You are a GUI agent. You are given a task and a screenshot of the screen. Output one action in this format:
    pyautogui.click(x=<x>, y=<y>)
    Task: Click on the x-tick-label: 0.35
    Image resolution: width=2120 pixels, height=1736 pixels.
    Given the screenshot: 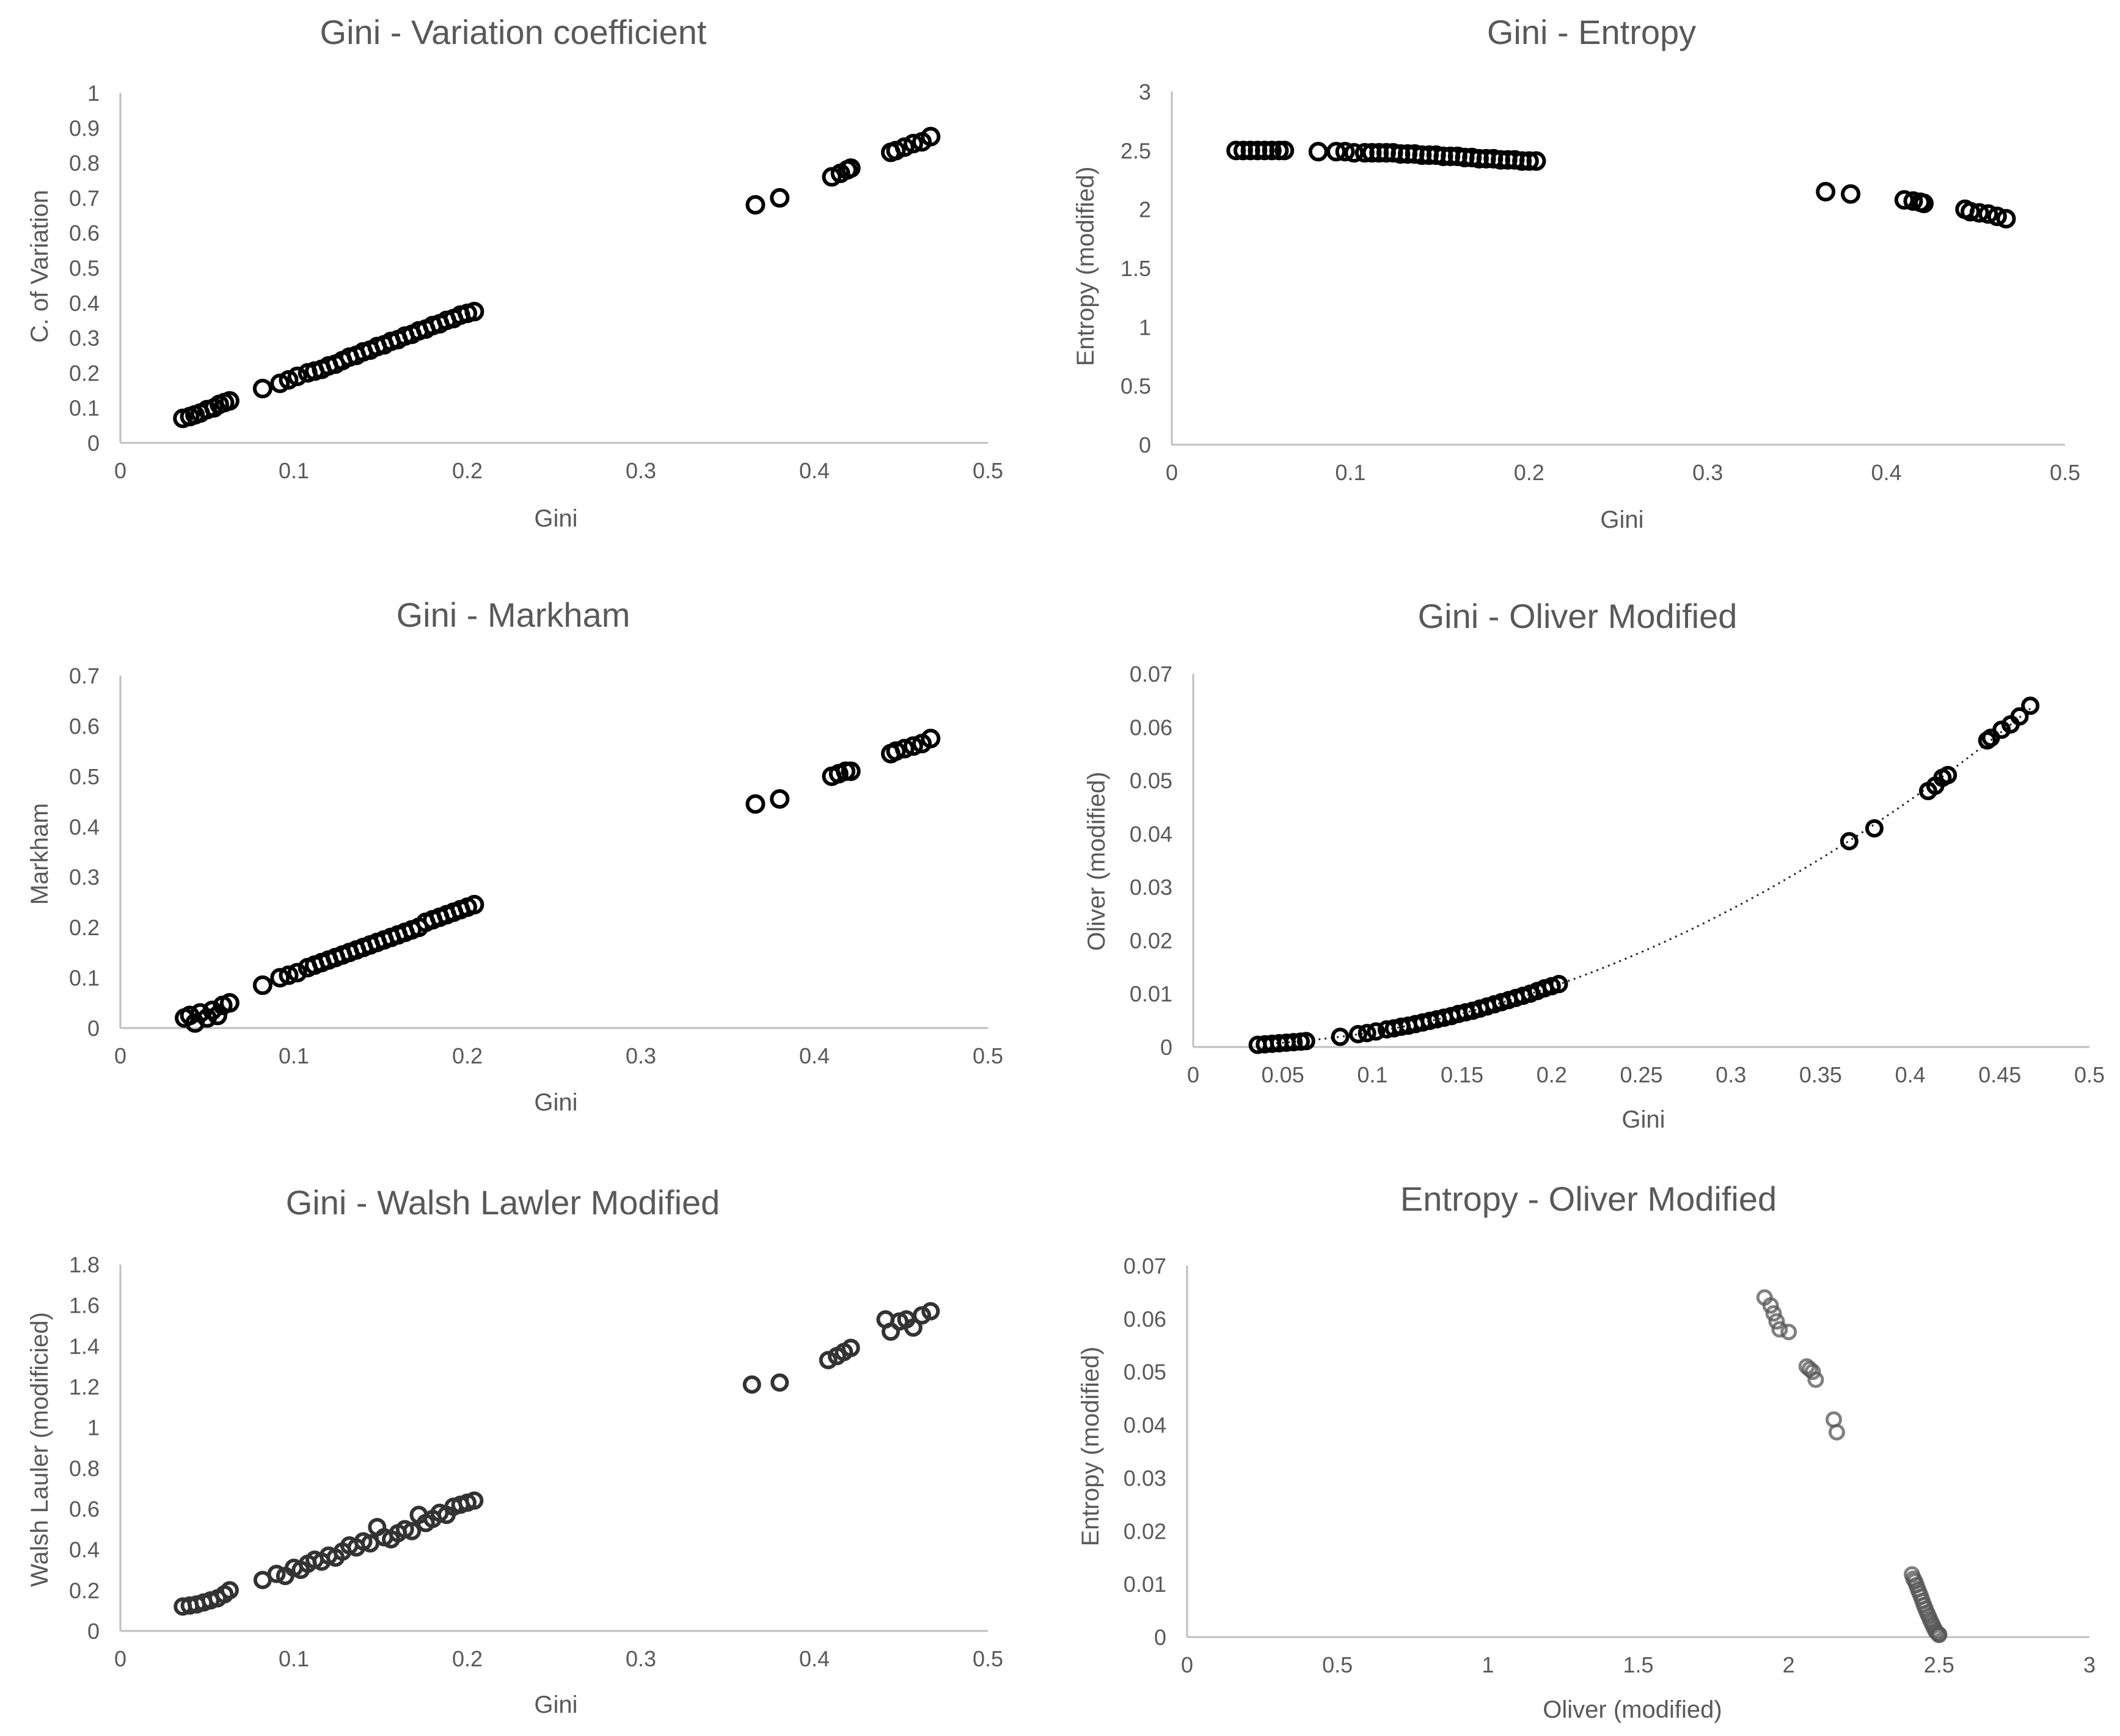 What is the action you would take?
    pyautogui.click(x=1820, y=1074)
    